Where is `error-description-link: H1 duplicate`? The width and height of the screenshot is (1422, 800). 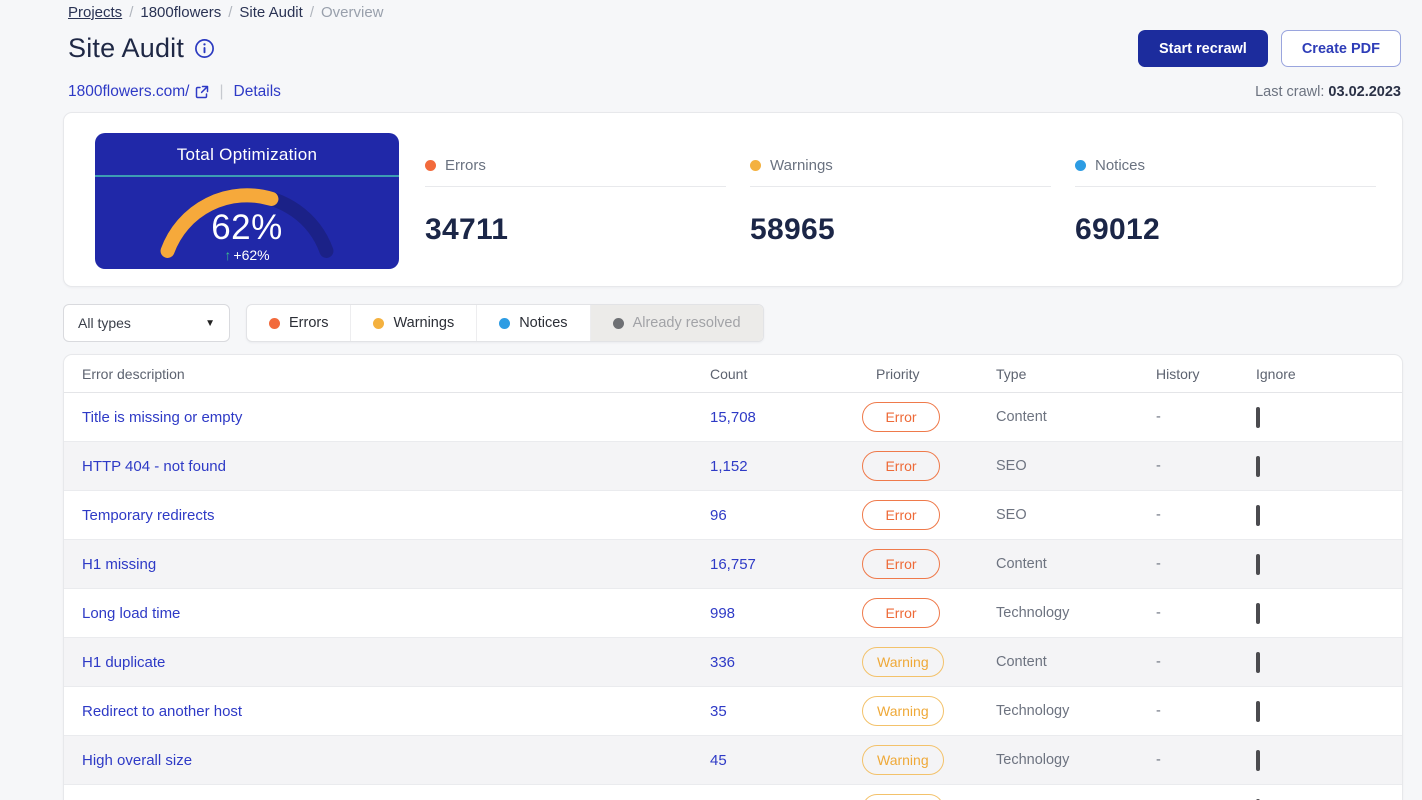 error-description-link: H1 duplicate is located at coordinates (124, 662).